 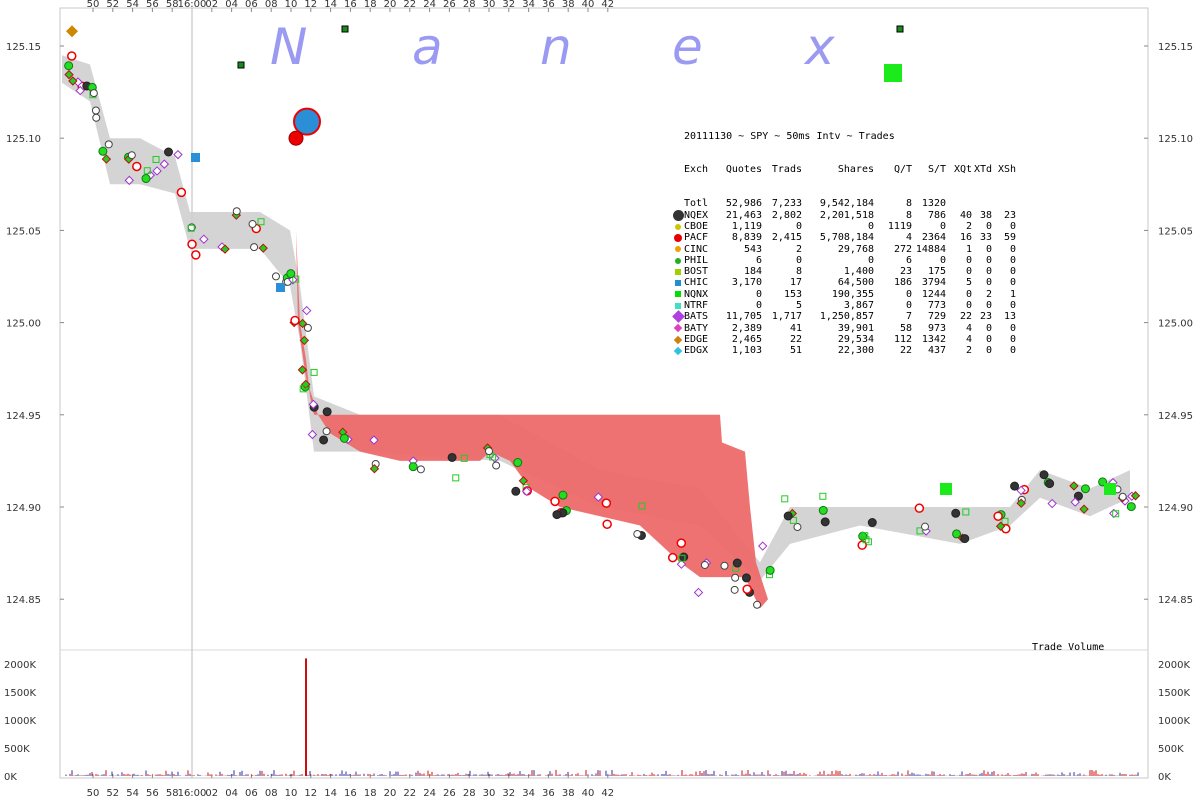 What do you see at coordinates (844, 328) in the screenshot?
I see `legend-row: BATY 2,389 41 39,901 58 973 4 0 0` at bounding box center [844, 328].